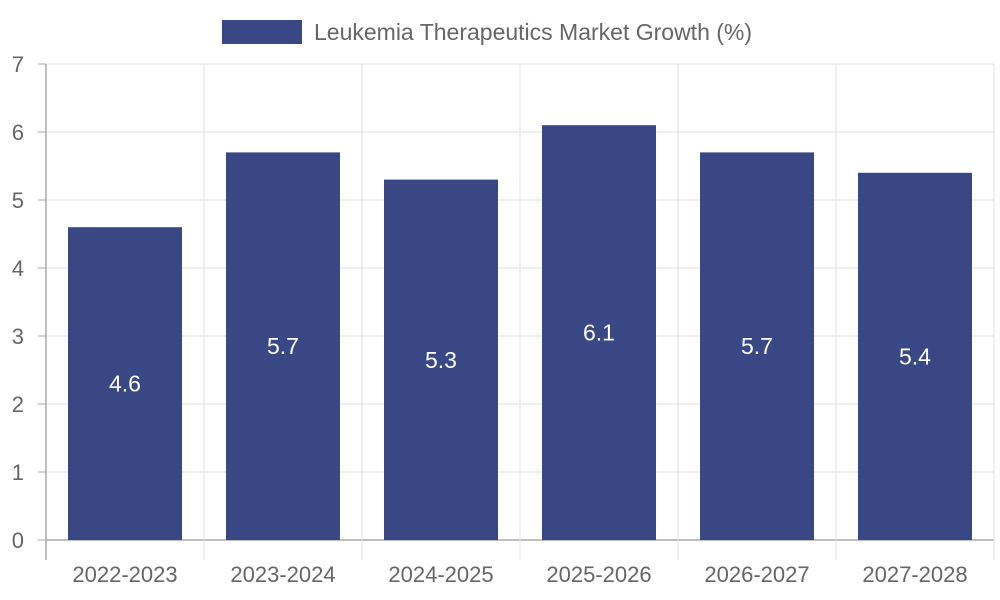 This screenshot has height=600, width=1000. I want to click on x-tick-label: 2024-2025, so click(440, 574).